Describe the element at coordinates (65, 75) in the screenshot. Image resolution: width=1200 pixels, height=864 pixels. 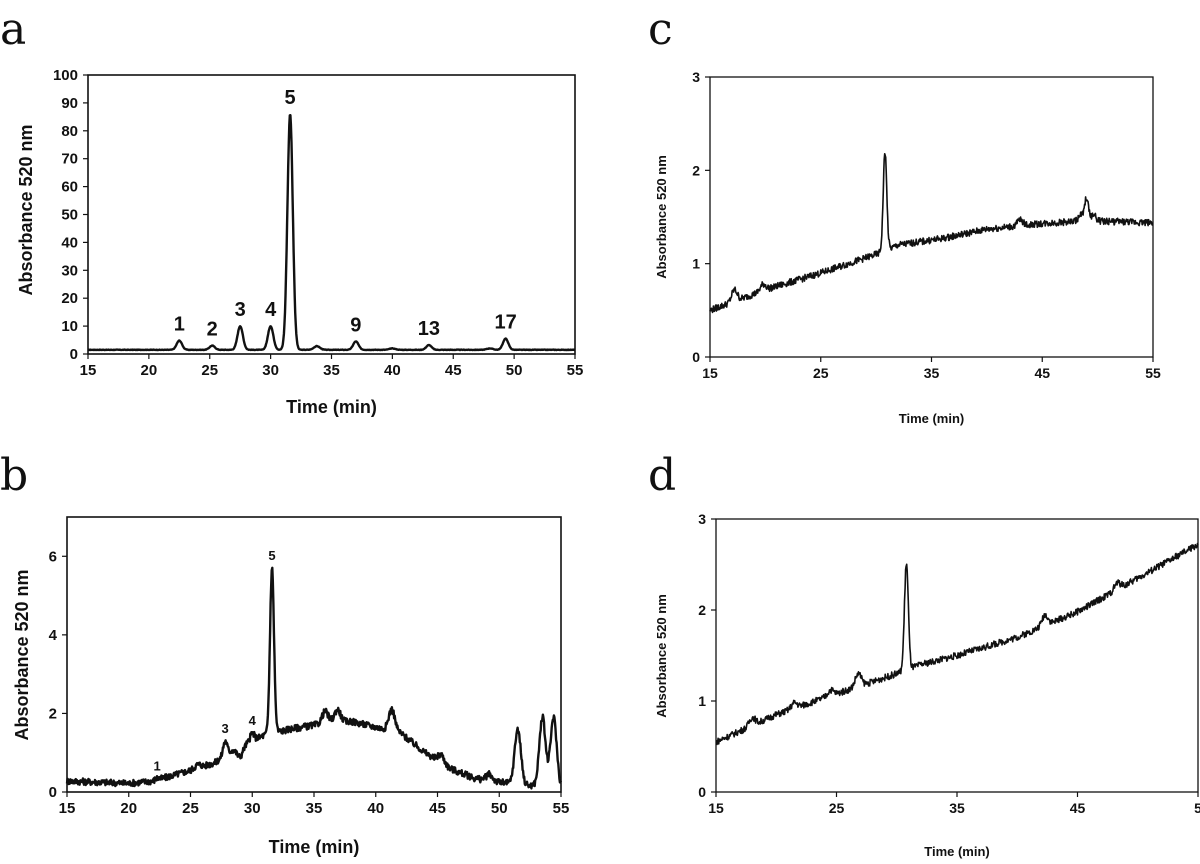
I see `y-tick-label: 100` at that location.